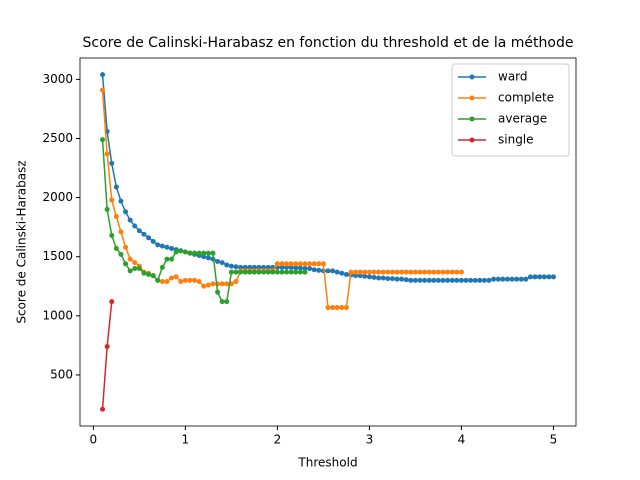  I want to click on x-tick-label: 2, so click(278, 440).